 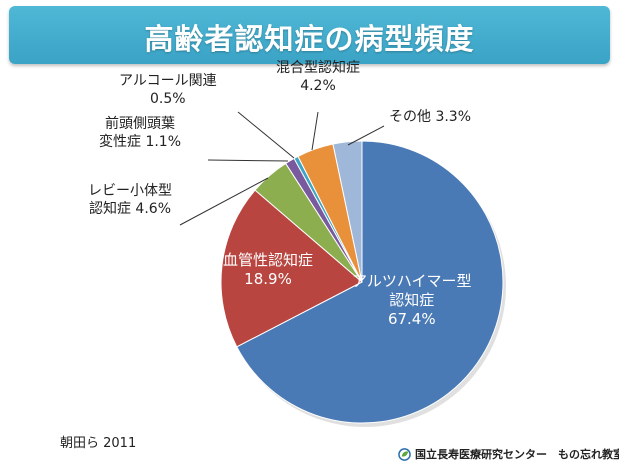 I want to click on title-banner: 高齢者認知症の病型頻度, so click(x=309, y=35).